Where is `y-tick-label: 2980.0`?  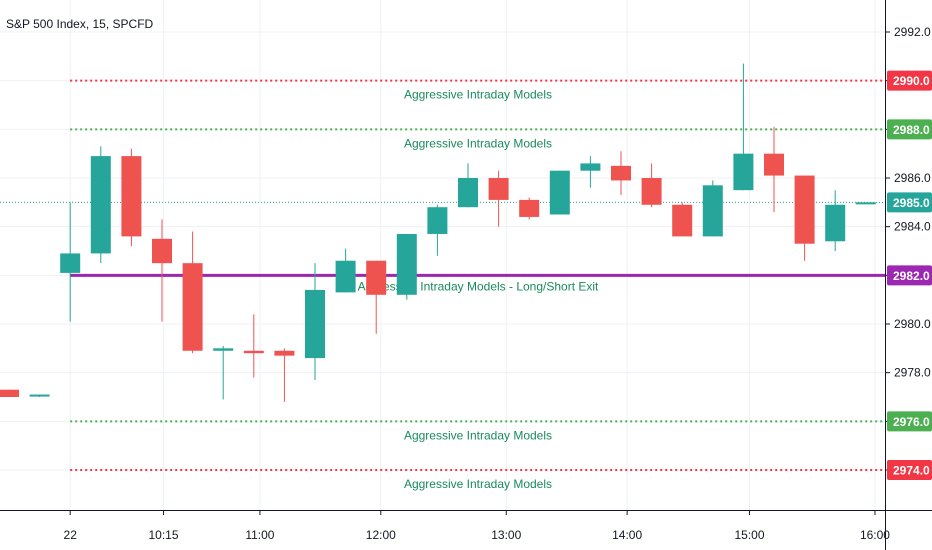 y-tick-label: 2980.0 is located at coordinates (912, 324).